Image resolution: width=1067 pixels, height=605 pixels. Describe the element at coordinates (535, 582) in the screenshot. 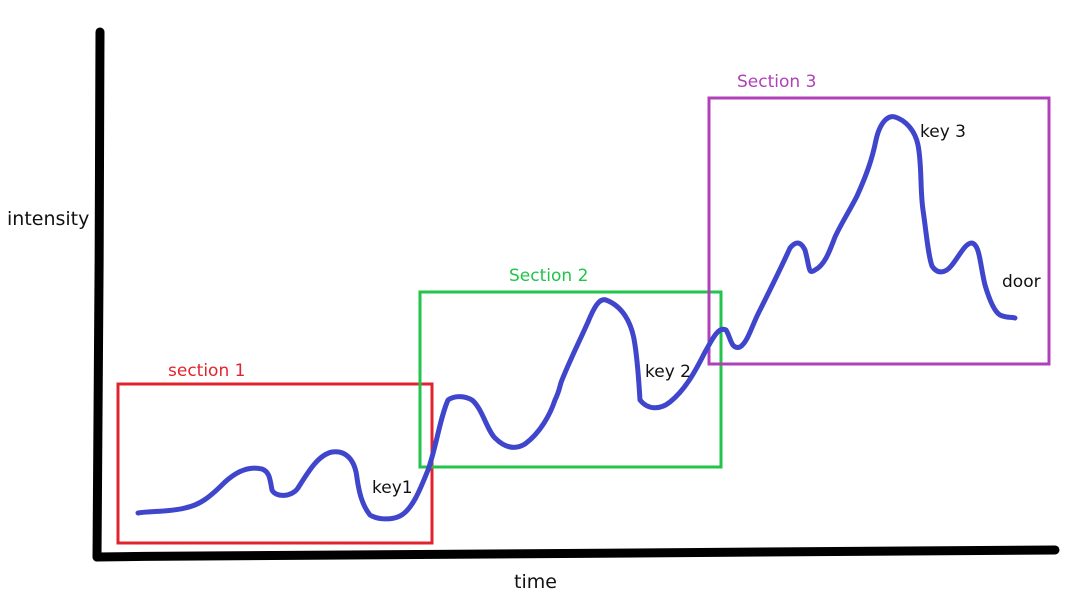

I see `x-axis-label: time` at that location.